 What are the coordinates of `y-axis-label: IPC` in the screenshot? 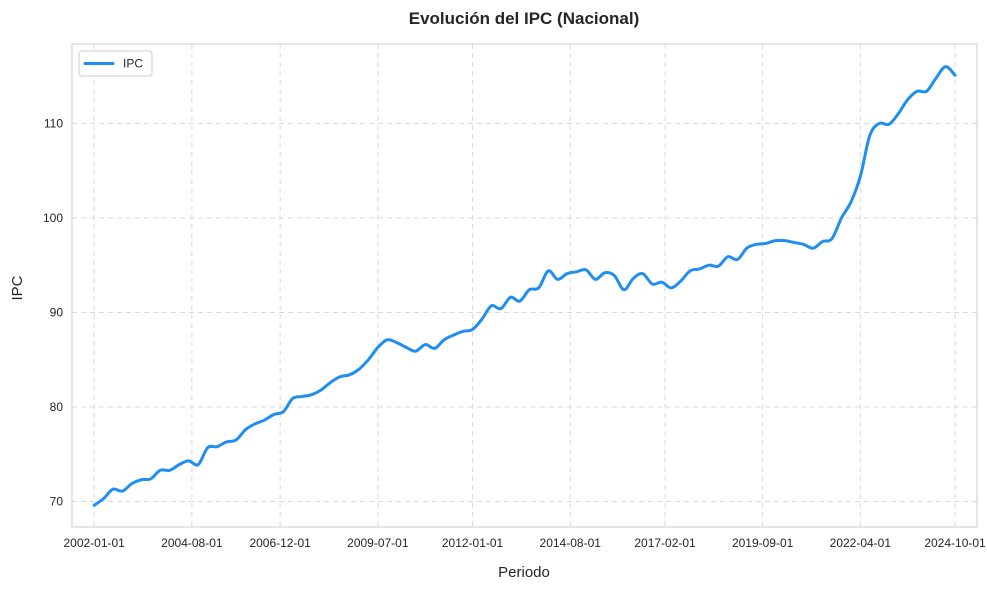 It's located at (17, 287).